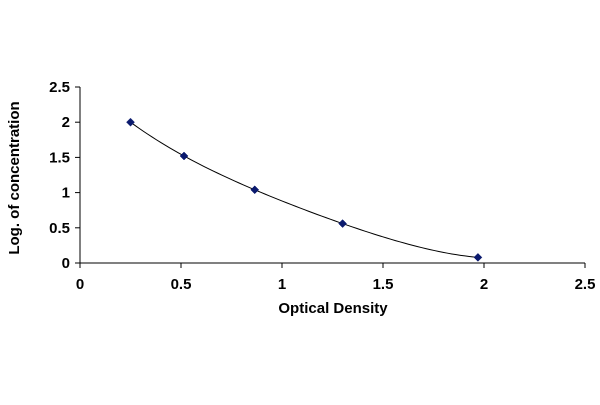  What do you see at coordinates (282, 284) in the screenshot?
I see `x-tick-label: 1` at bounding box center [282, 284].